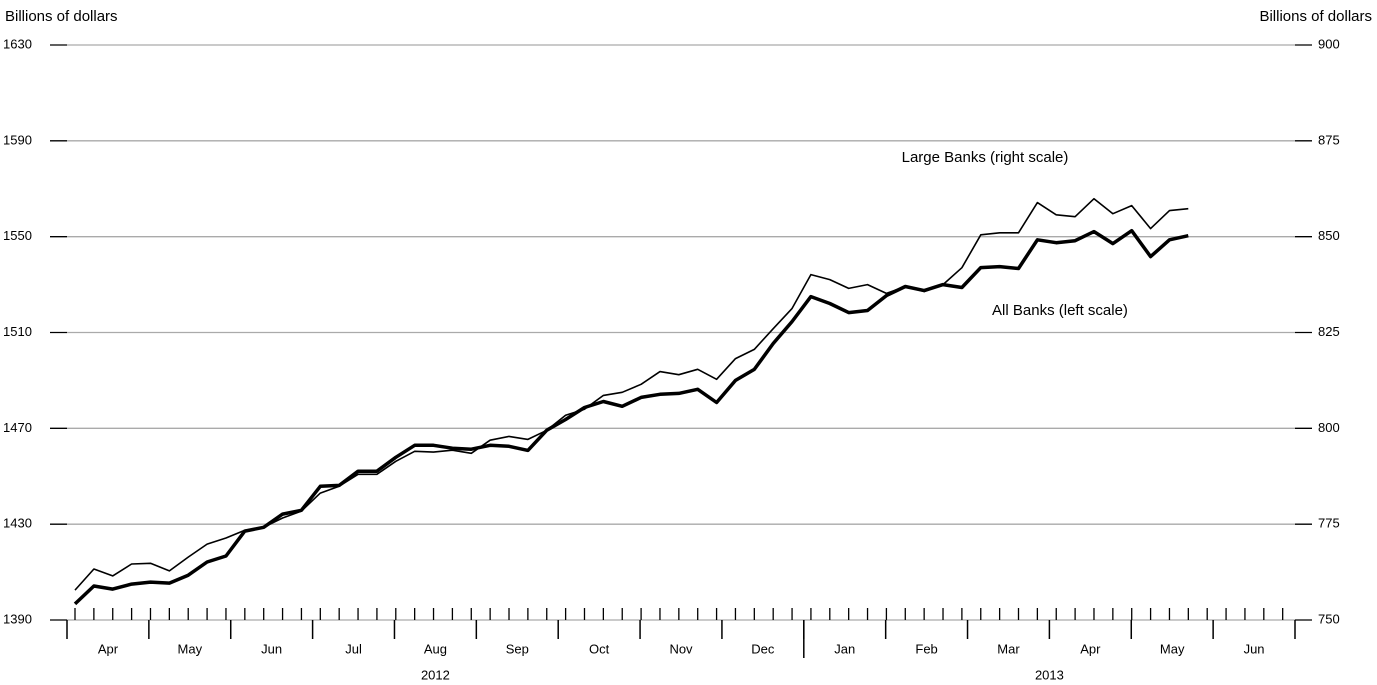 The height and width of the screenshot is (685, 1377). I want to click on year-label: 2013, so click(1049, 674).